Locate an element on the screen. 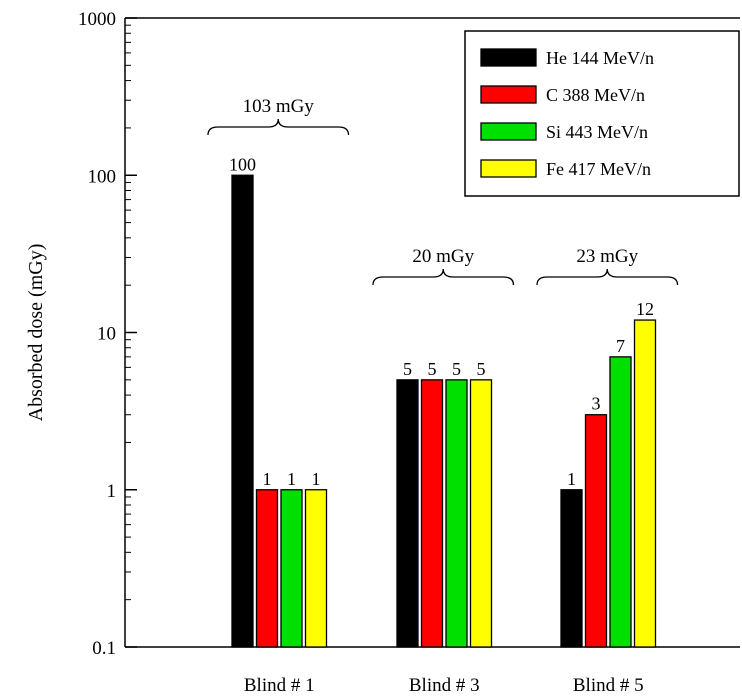 The image size is (742, 700). legend-label: C 388 MeV/n is located at coordinates (595, 95).